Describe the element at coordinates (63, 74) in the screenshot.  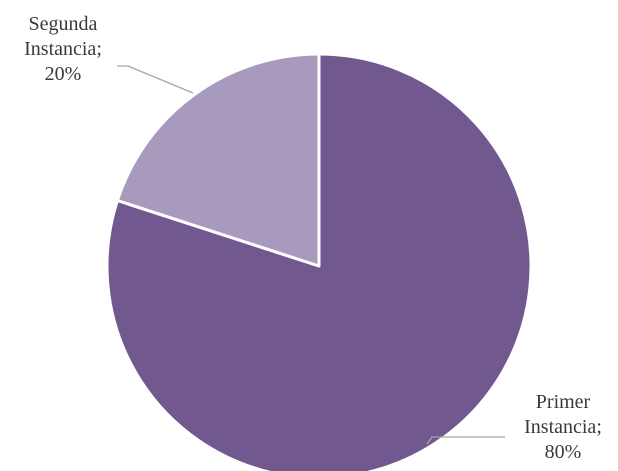
I see `data-label-line: 20%` at that location.